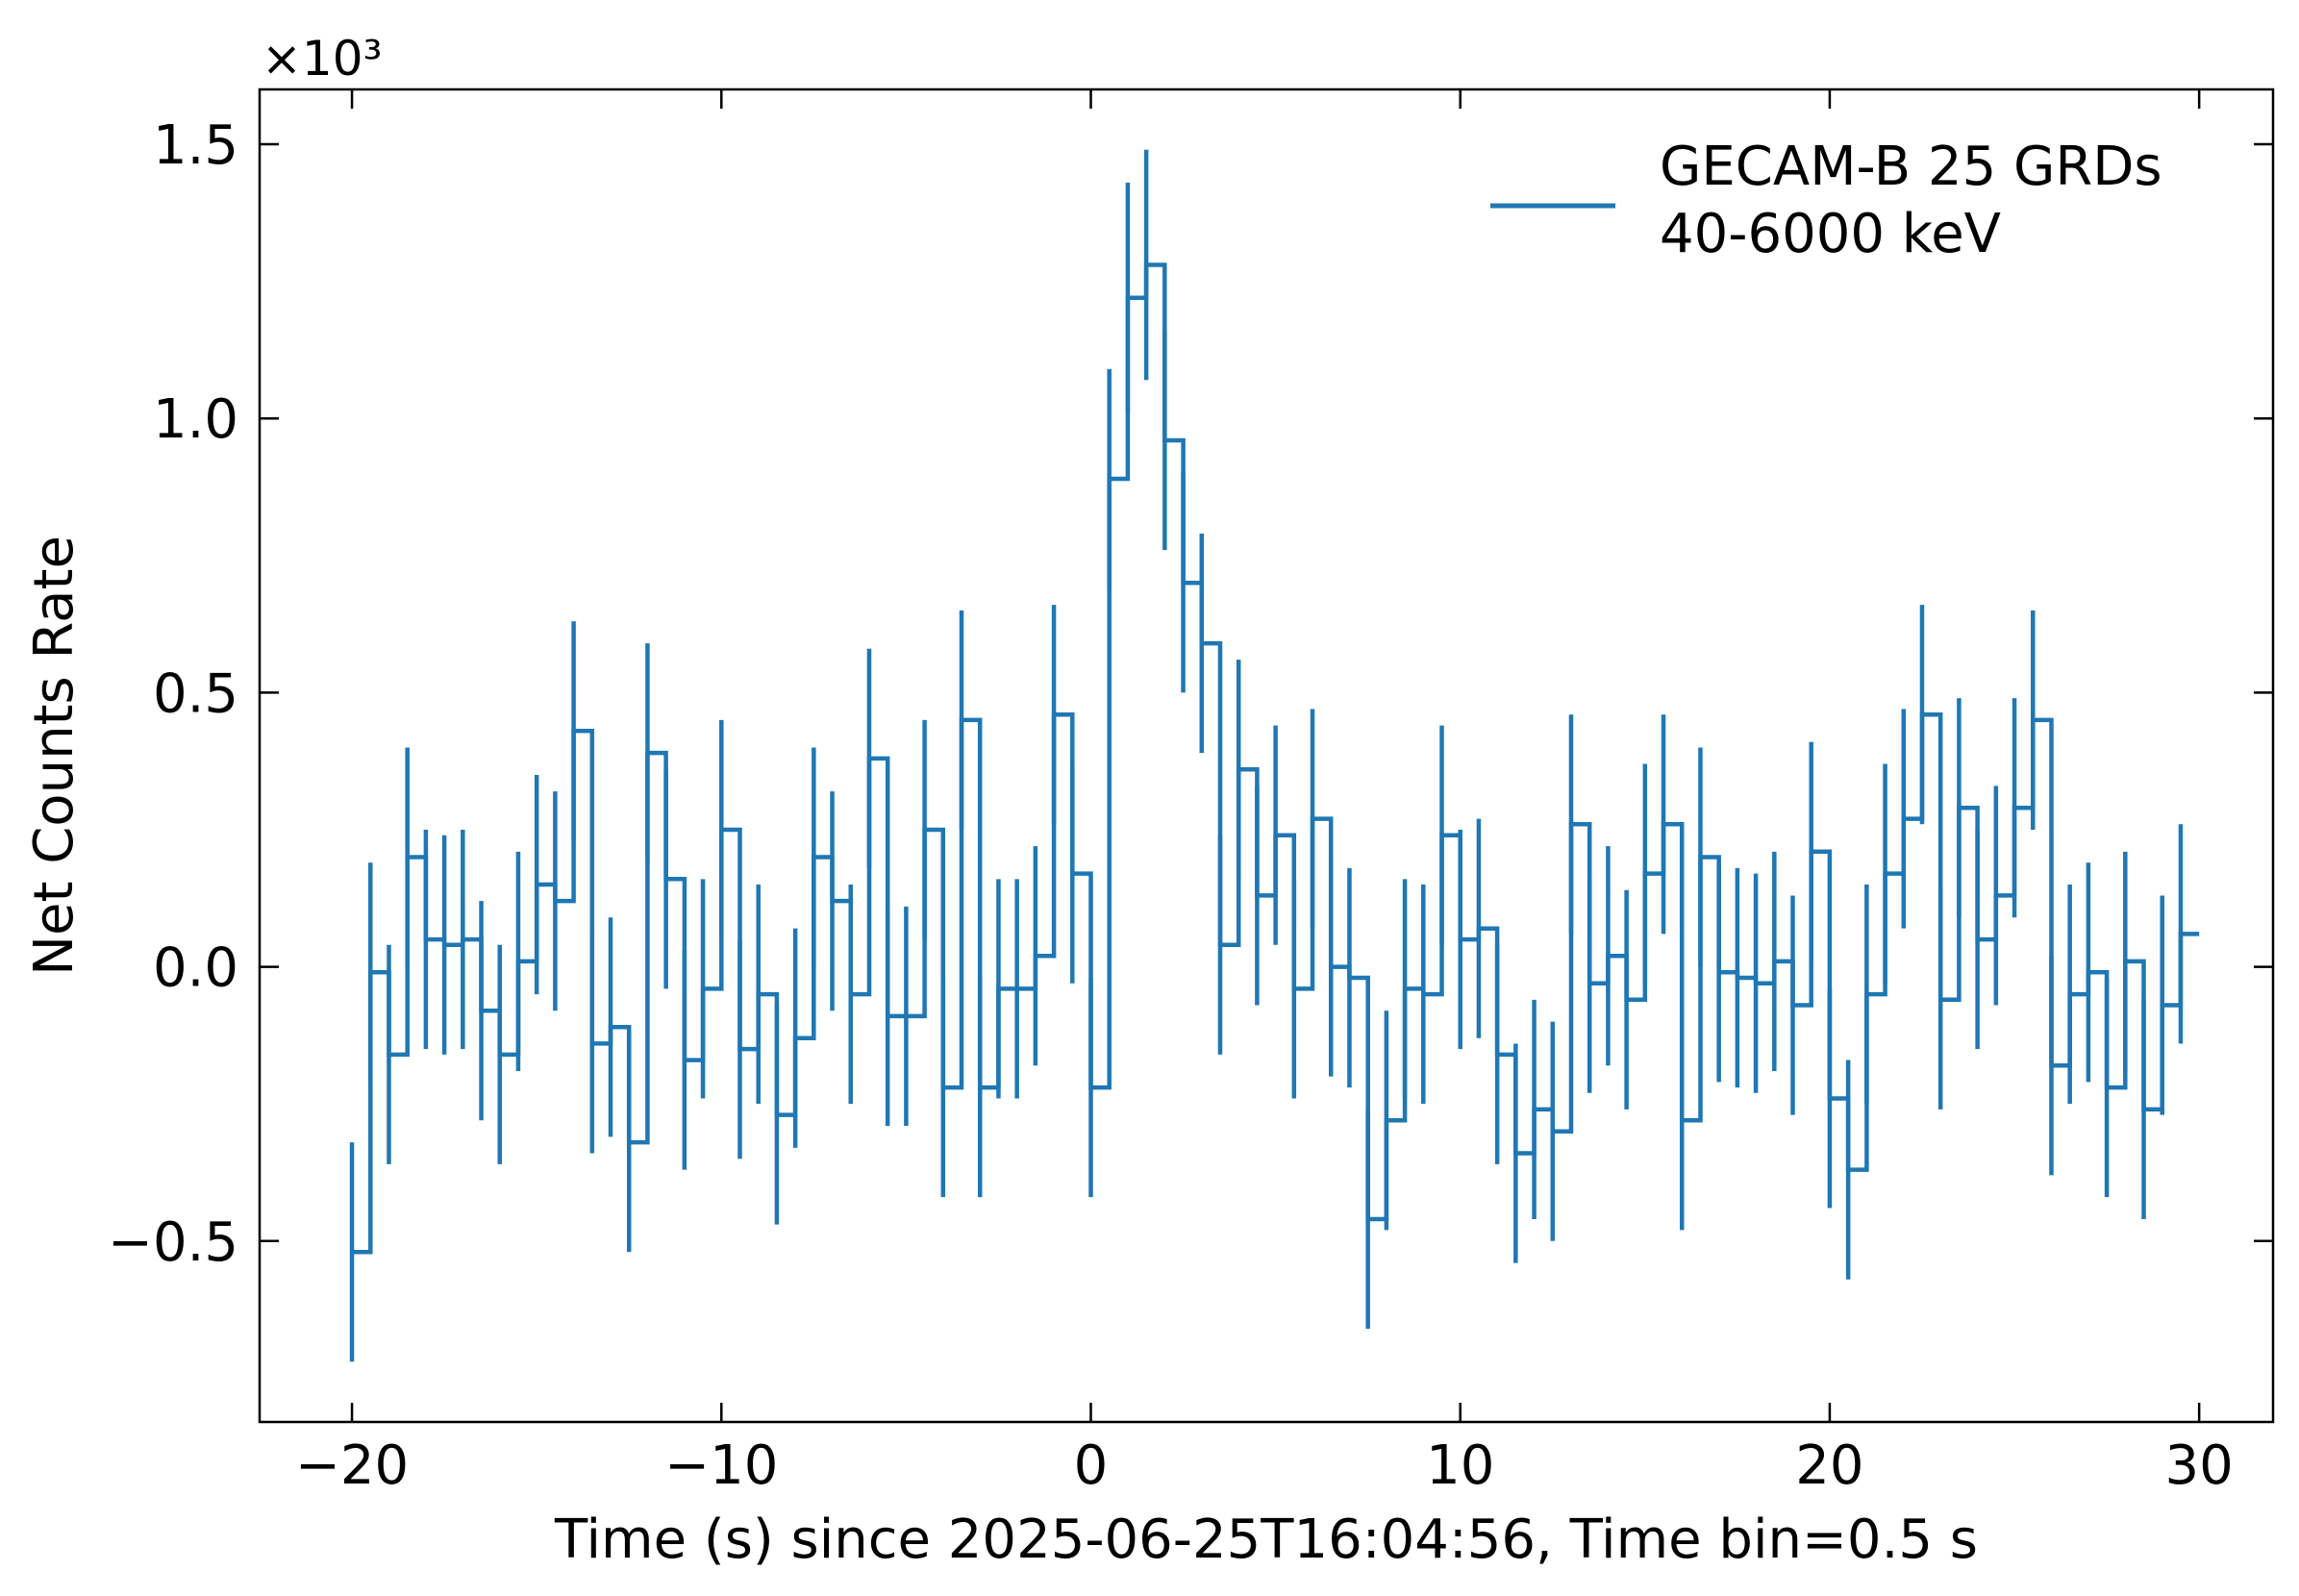 This screenshot has height=1596, width=2299. Describe the element at coordinates (195, 419) in the screenshot. I see `y-tick-label: 1.0` at that location.